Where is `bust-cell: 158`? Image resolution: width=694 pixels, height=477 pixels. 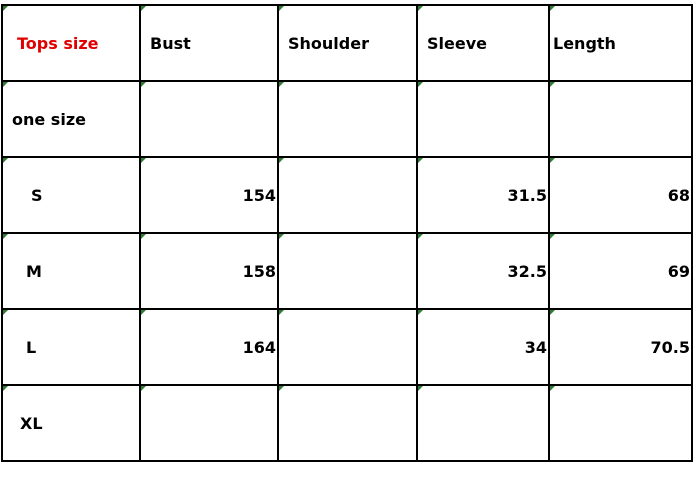 bust-cell: 158 is located at coordinates (209, 271).